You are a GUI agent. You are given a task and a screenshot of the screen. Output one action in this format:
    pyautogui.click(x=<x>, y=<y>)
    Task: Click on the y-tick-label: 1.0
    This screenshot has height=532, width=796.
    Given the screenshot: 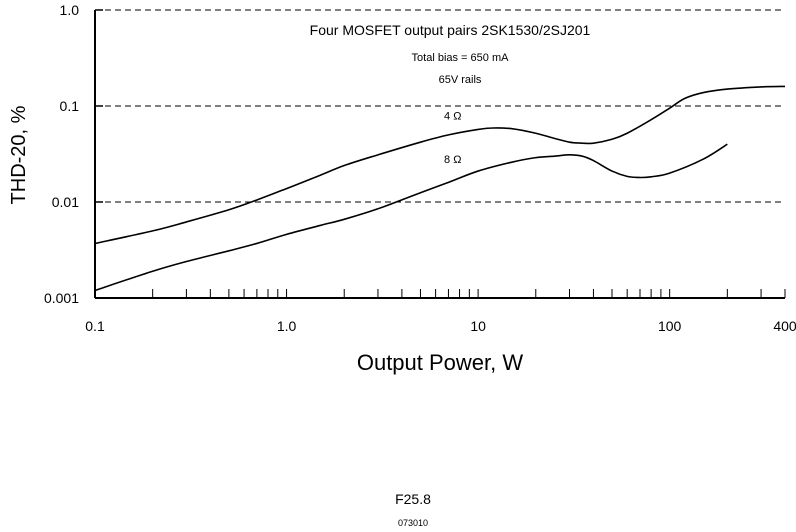 What is the action you would take?
    pyautogui.click(x=70, y=10)
    